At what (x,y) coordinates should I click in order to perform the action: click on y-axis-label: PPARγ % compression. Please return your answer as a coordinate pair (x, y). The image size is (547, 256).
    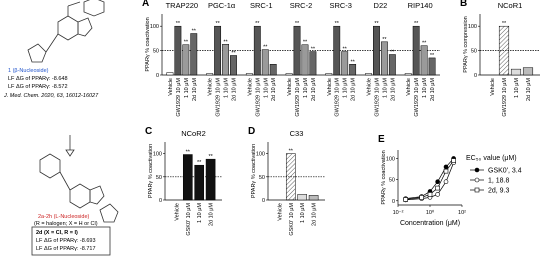
    Looking at the image, I should click on (466, 44).